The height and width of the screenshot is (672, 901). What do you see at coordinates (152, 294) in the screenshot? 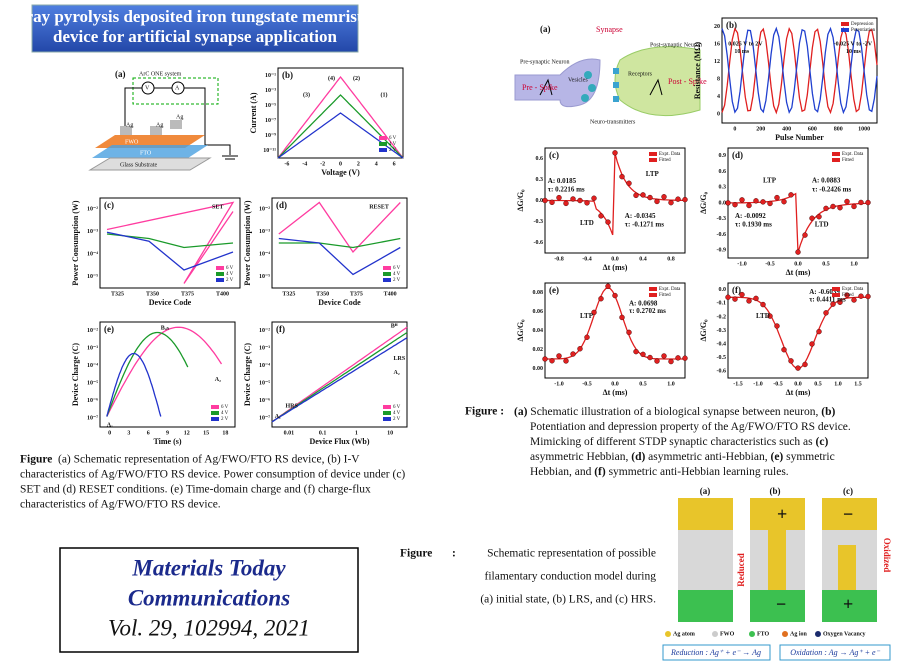
I see `x-tick-label: T350` at bounding box center [152, 294].